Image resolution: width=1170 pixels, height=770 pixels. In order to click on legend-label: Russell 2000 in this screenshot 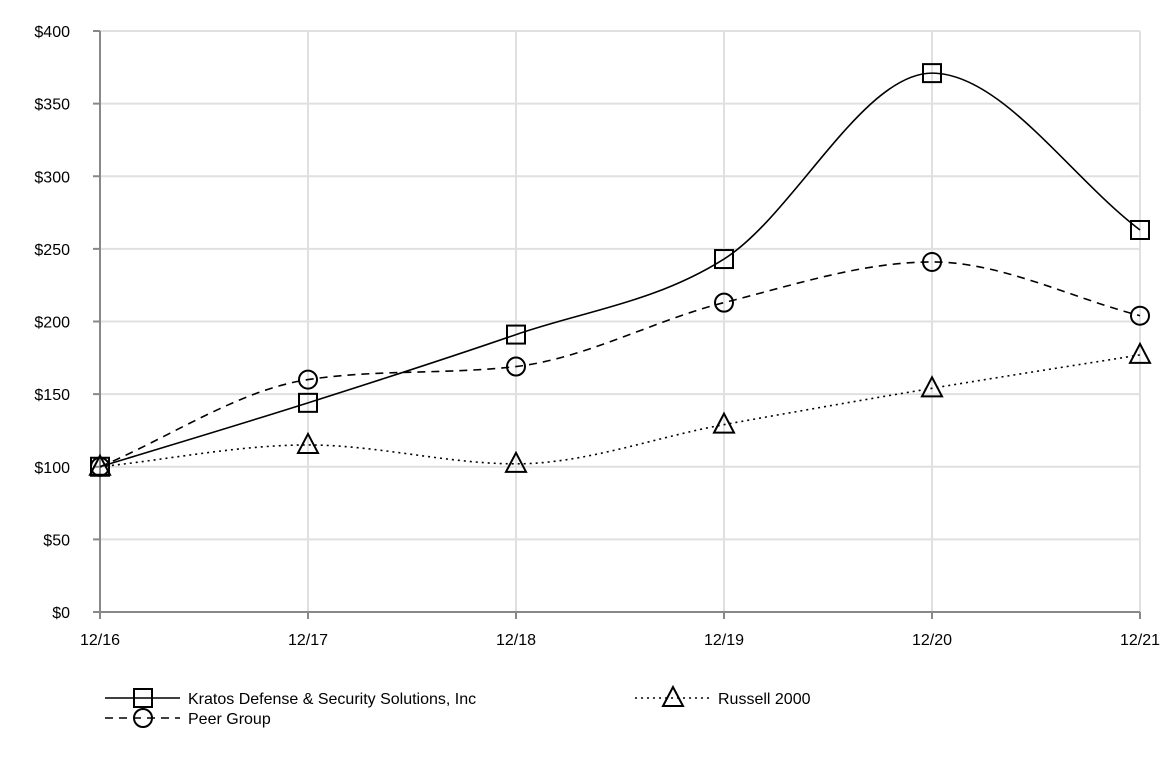, I will do `click(764, 699)`.